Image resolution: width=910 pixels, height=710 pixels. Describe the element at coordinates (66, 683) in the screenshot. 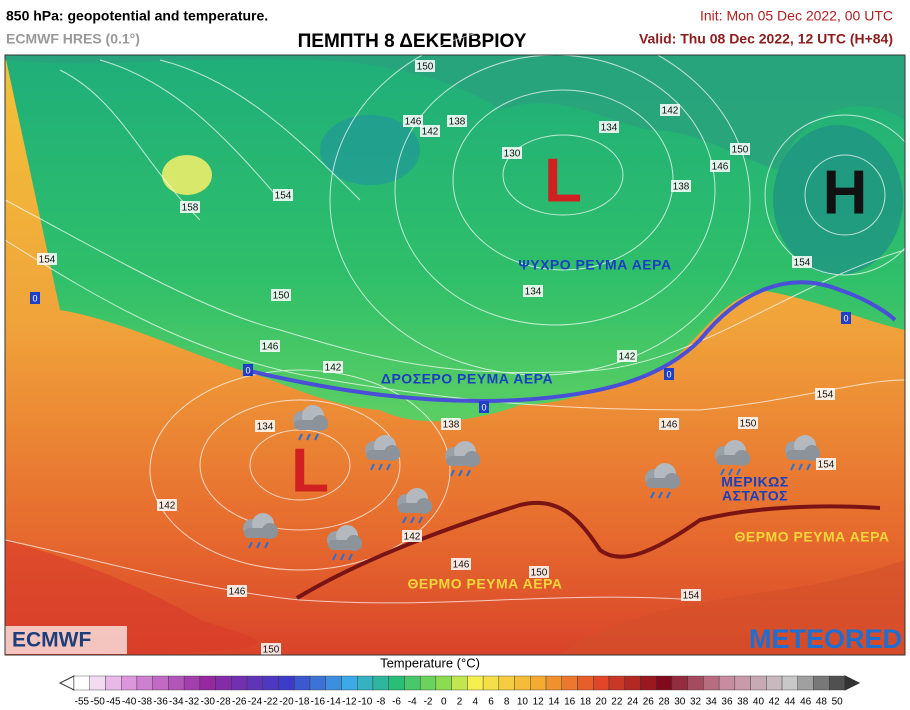

I see `colorbar-end` at that location.